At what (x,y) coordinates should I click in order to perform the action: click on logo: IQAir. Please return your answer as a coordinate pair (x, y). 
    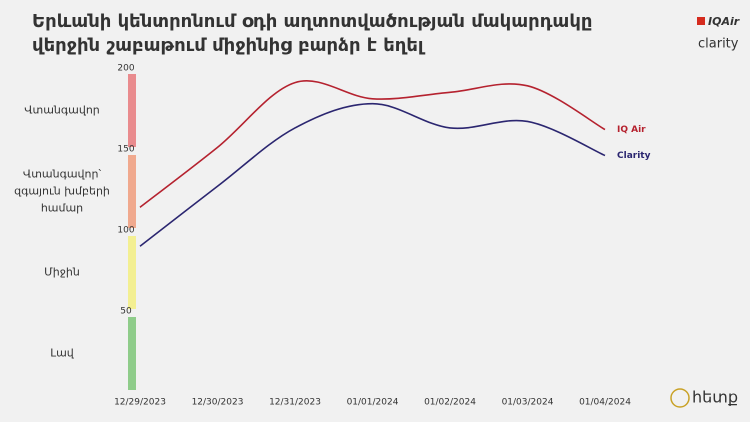
    Looking at the image, I should click on (724, 21).